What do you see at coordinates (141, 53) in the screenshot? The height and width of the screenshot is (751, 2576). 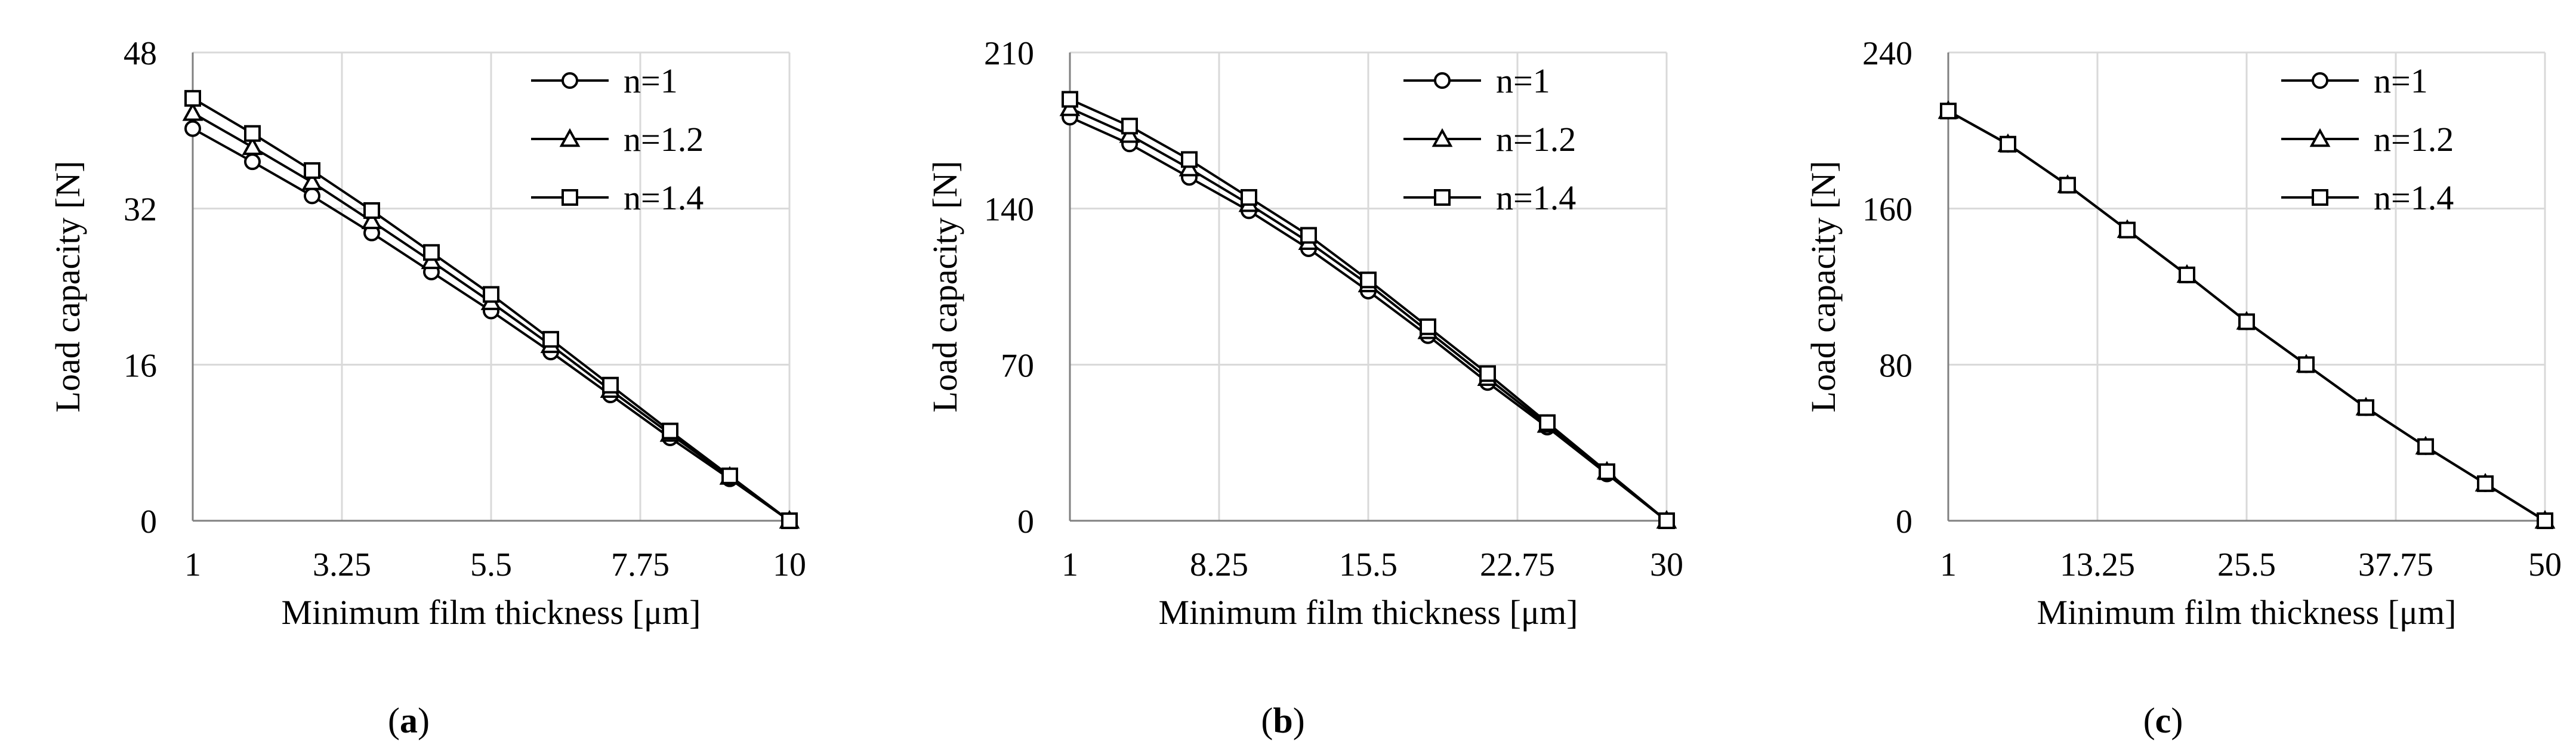 I see `y-tick-label: 48` at bounding box center [141, 53].